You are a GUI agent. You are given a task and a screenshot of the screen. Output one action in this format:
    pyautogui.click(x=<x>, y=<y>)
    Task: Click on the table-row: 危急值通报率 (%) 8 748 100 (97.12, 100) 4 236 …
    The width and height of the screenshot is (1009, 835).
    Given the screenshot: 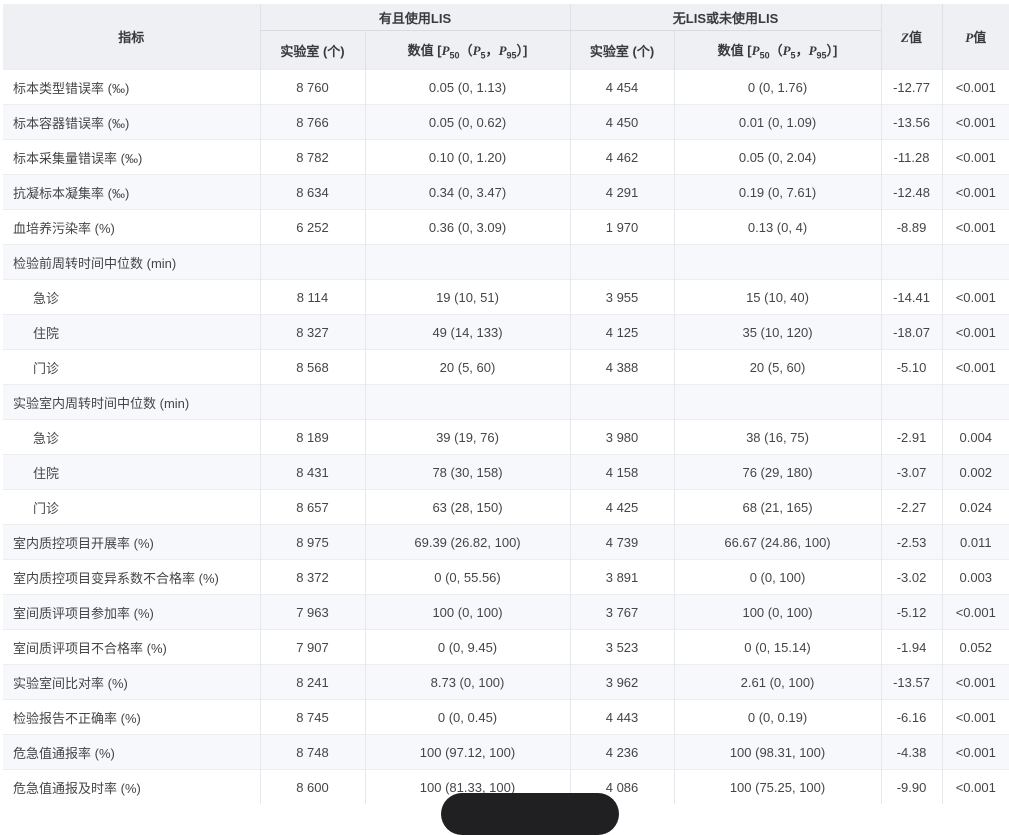 What is the action you would take?
    pyautogui.click(x=506, y=752)
    